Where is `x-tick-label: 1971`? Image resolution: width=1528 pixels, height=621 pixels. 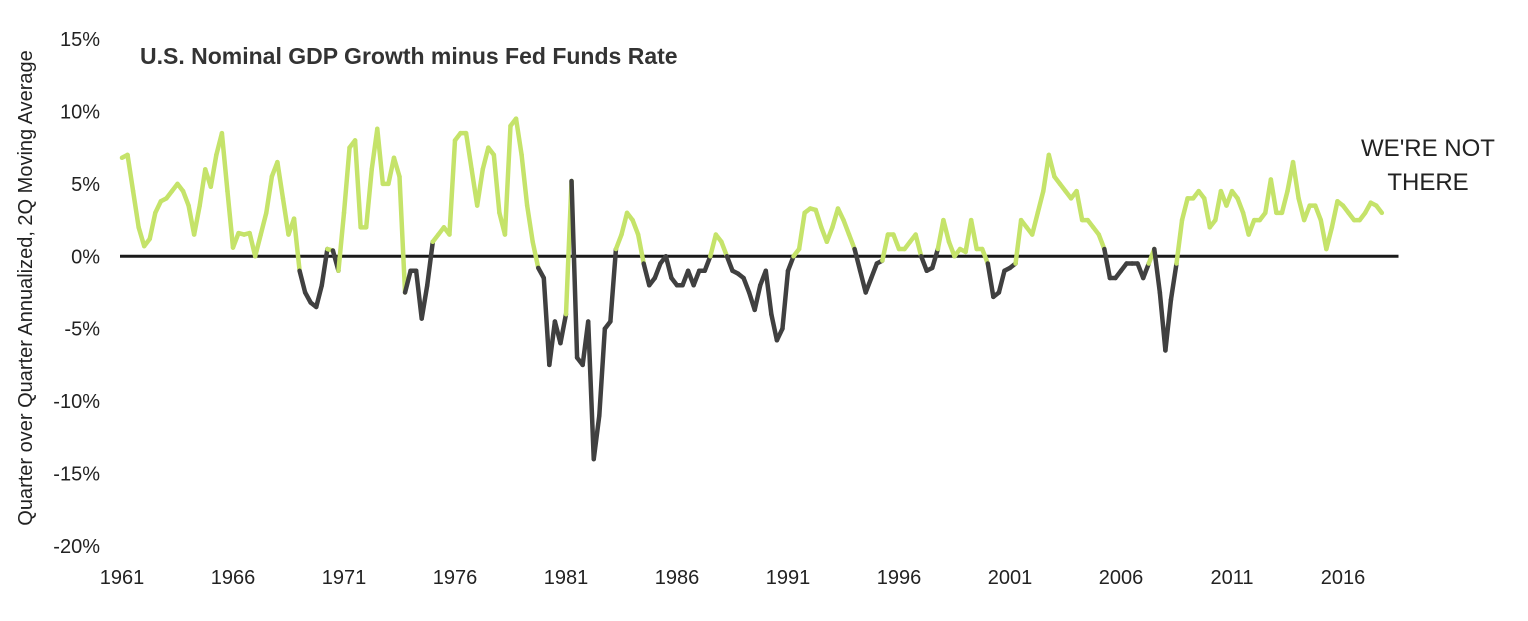 x-tick-label: 1971 is located at coordinates (344, 578).